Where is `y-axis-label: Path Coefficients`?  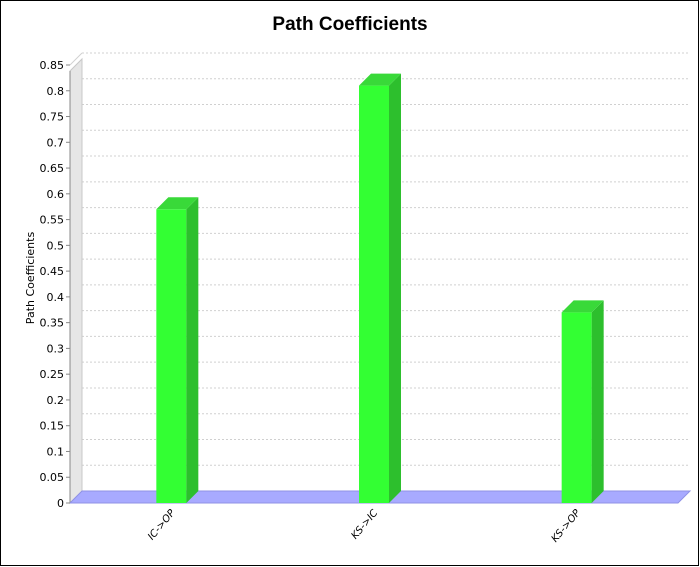
y-axis-label: Path Coefficients is located at coordinates (30, 278).